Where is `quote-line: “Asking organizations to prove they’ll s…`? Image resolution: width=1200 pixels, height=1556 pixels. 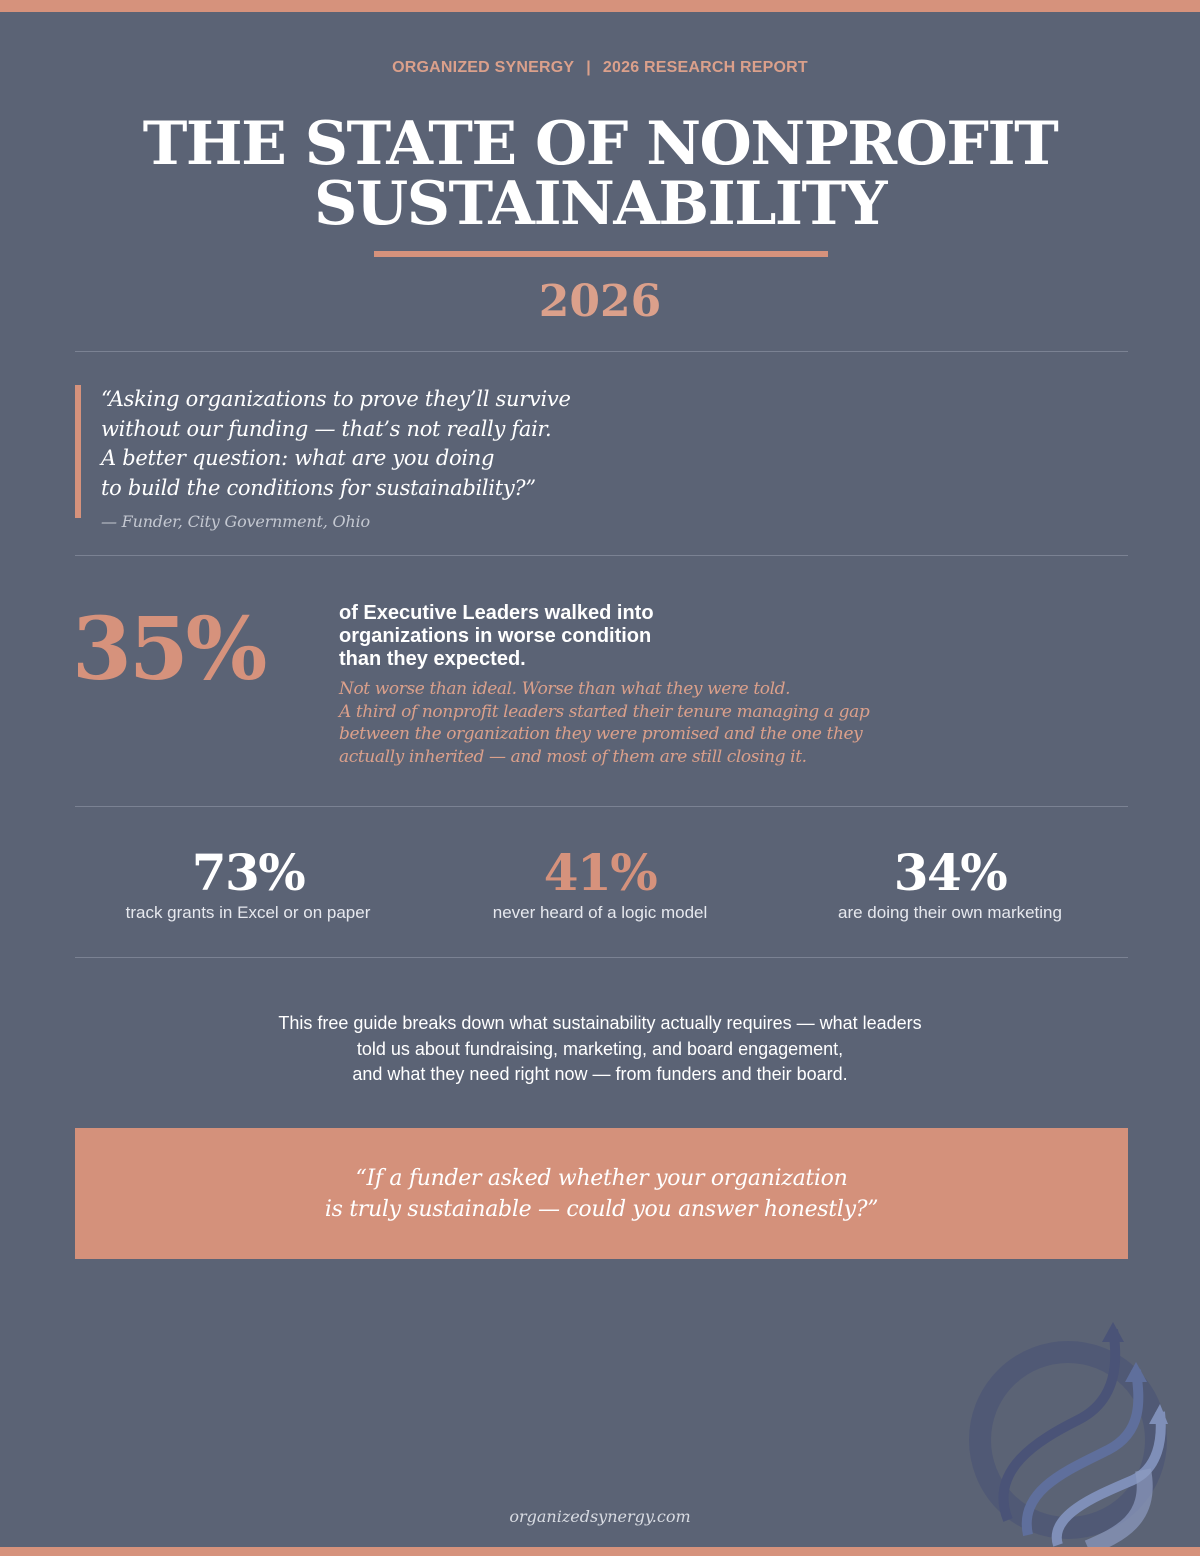 quote-line: “Asking organizations to prove they’ll s… is located at coordinates (336, 399).